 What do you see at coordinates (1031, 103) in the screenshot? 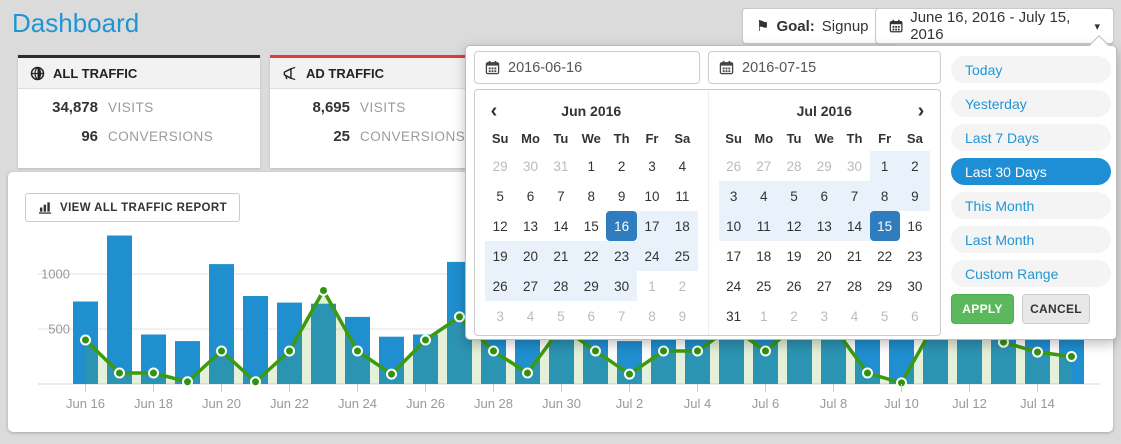
I see `range-option-yesterday: Yesterday` at bounding box center [1031, 103].